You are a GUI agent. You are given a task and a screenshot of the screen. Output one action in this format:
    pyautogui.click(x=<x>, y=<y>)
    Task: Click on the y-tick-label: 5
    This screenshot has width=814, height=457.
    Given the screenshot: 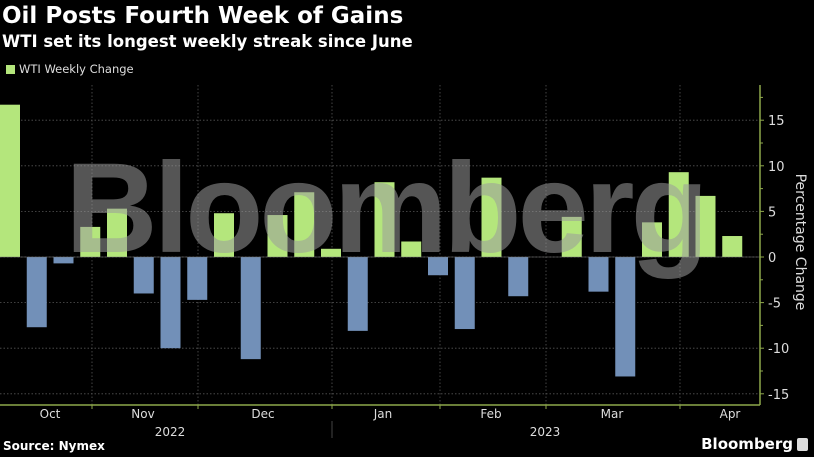 What is the action you would take?
    pyautogui.click(x=772, y=212)
    